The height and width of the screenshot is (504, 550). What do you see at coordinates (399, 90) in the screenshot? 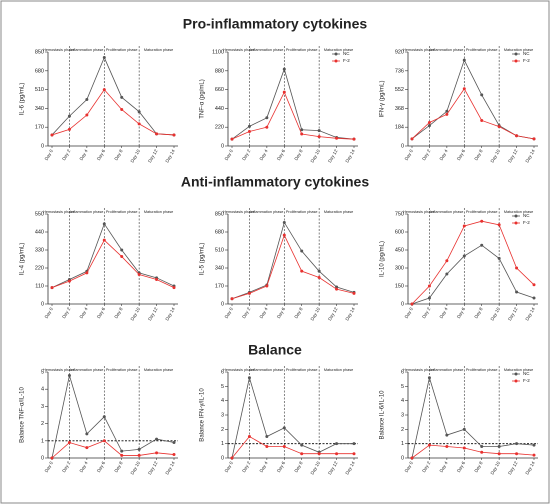
I see `y-tick-label: 552` at bounding box center [399, 90].